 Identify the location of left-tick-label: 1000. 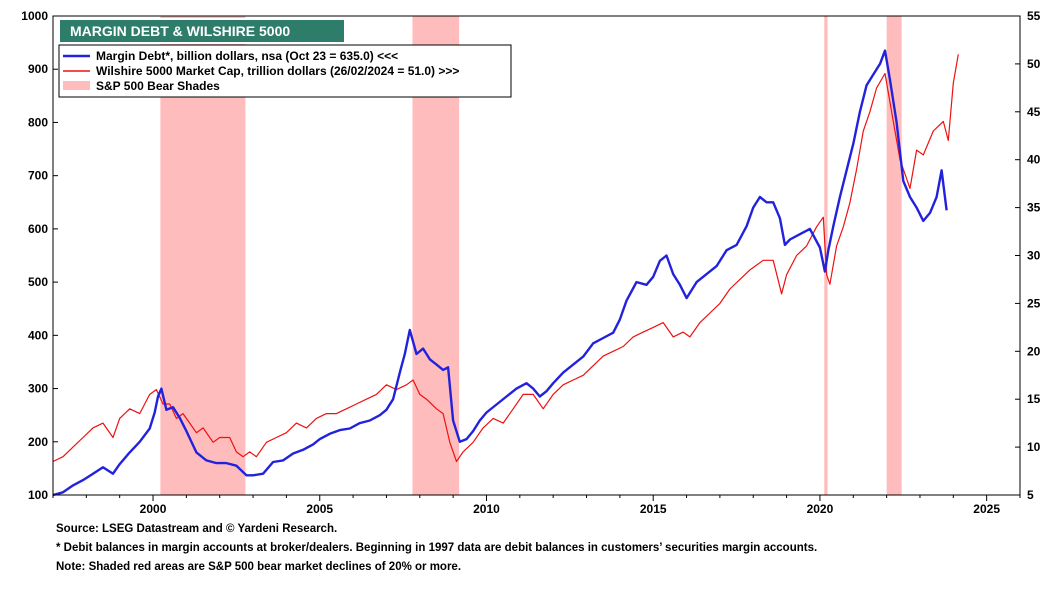
(34, 16).